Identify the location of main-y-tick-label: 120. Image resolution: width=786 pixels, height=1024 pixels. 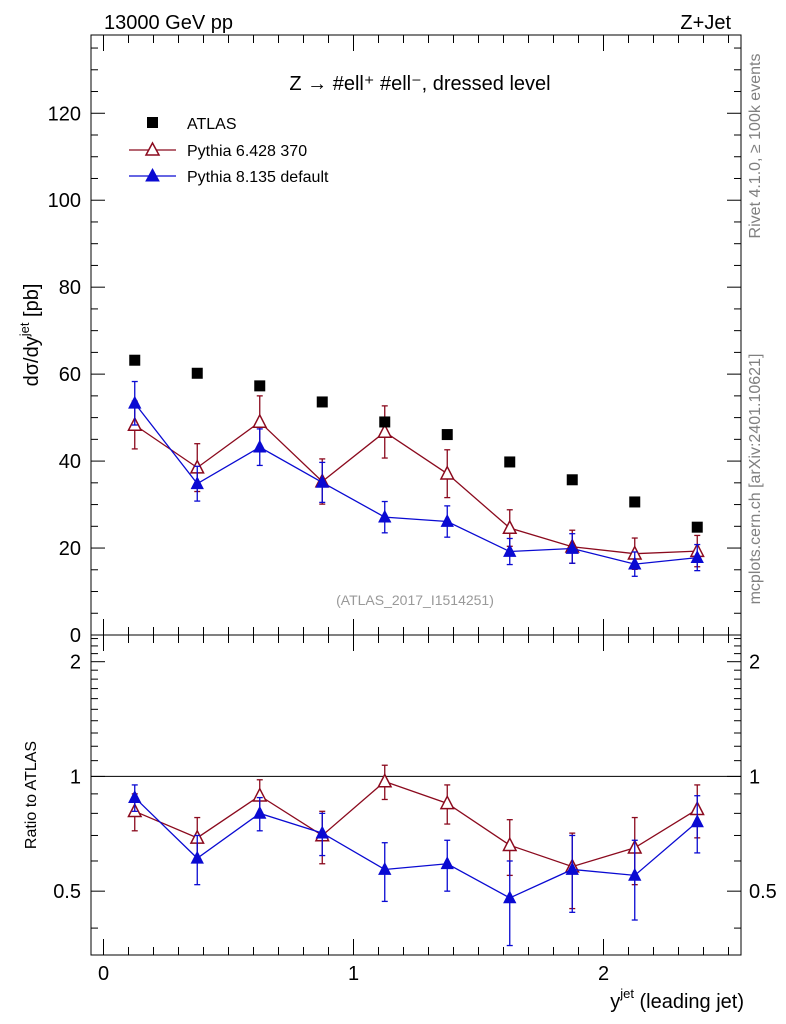
(64, 114).